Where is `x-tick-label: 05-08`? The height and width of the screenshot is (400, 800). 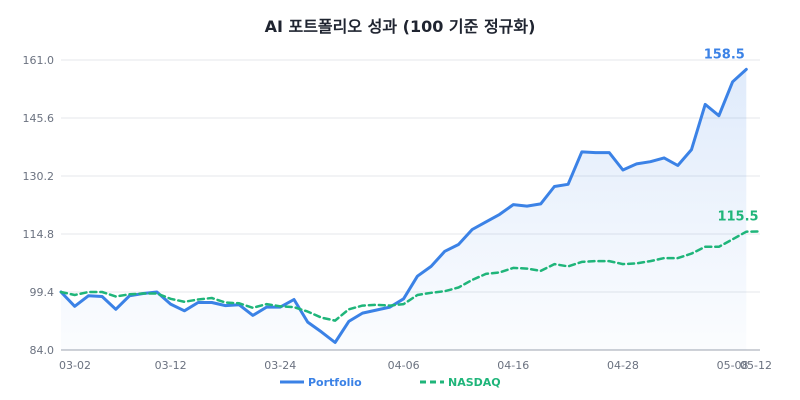 x-tick-label: 05-08 is located at coordinates (733, 365).